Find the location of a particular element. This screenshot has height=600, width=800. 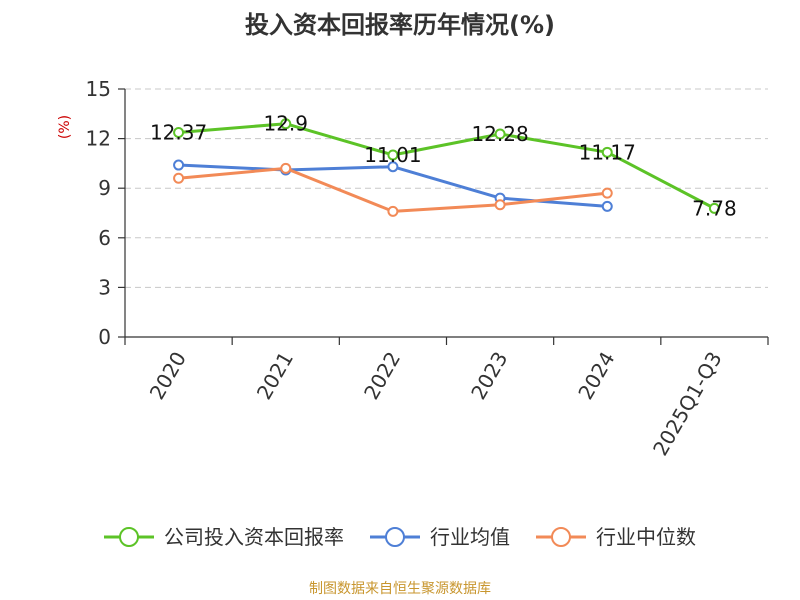

legend-label-0: 公司投入资本回报率 is located at coordinates (254, 537).